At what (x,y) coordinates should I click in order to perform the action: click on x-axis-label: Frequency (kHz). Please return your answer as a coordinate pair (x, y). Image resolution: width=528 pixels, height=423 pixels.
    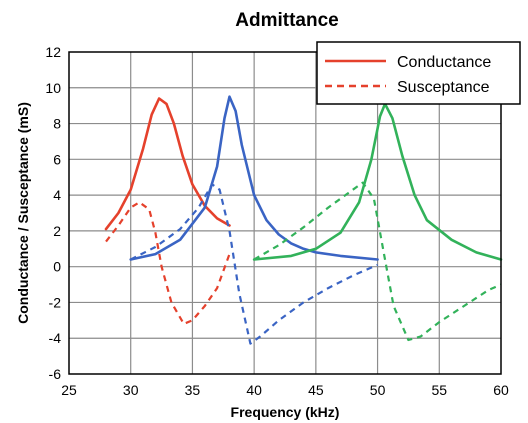
    Looking at the image, I should click on (285, 412).